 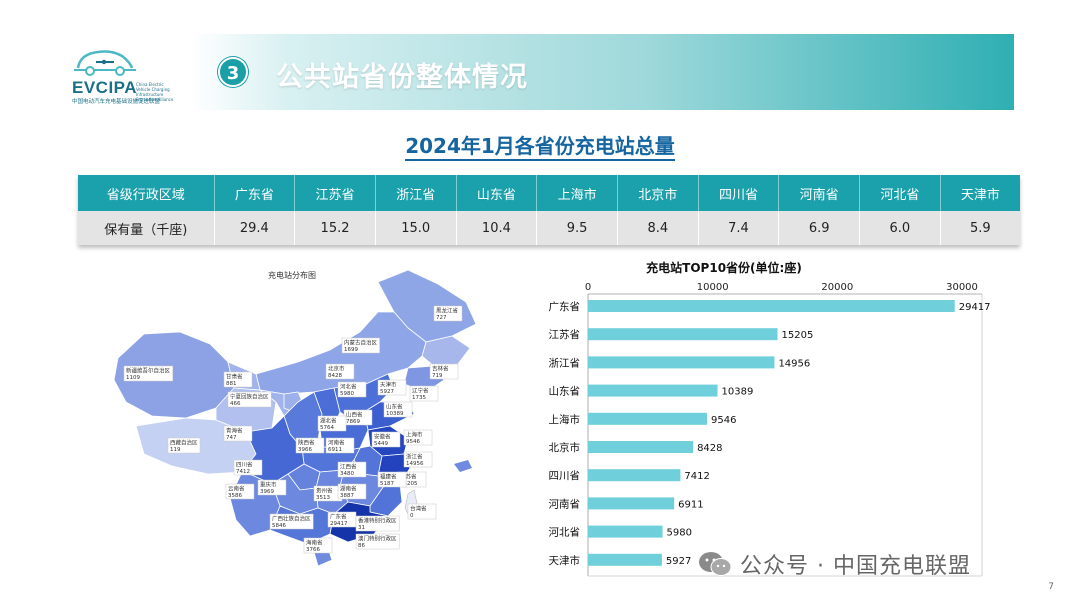 I want to click on logo-text: EVCIPA, so click(x=105, y=87).